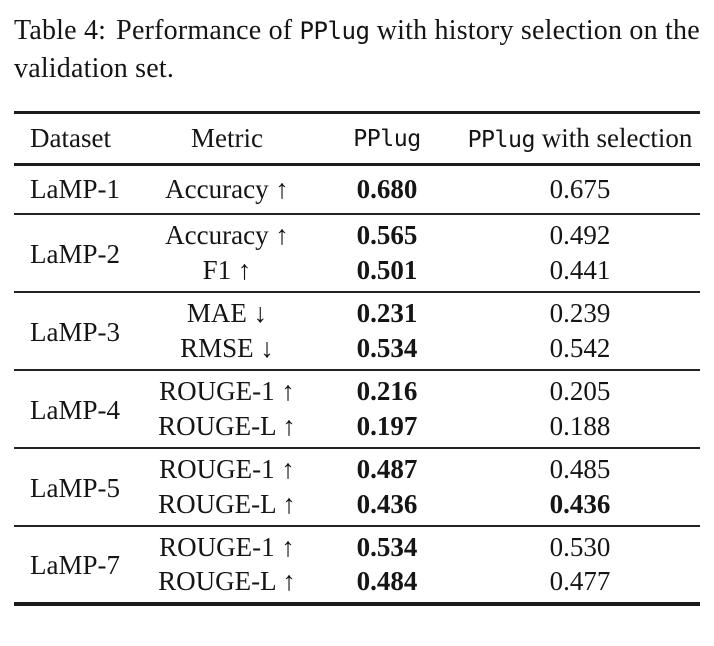 The height and width of the screenshot is (646, 714). I want to click on selection-value: 0.542, so click(580, 347).